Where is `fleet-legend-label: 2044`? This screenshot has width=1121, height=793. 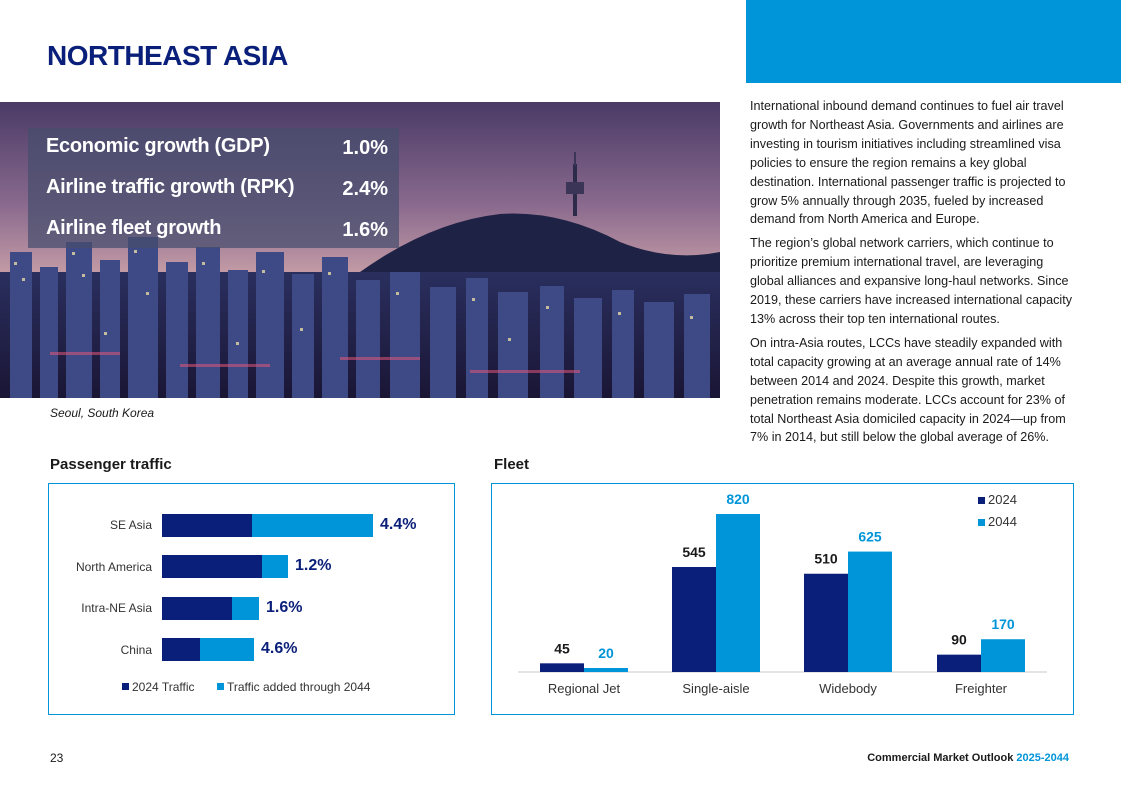
fleet-legend-label: 2044 is located at coordinates (1002, 521).